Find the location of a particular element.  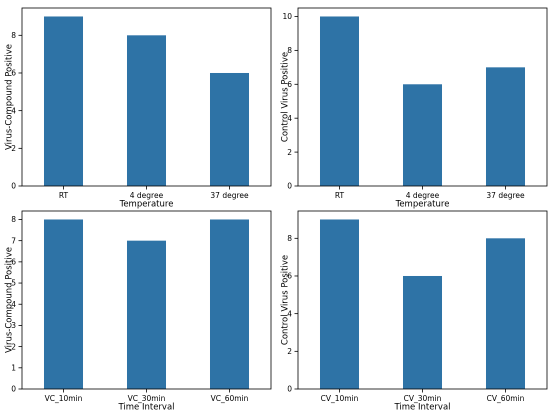

x-tick-label: CV_10min is located at coordinates (340, 398).